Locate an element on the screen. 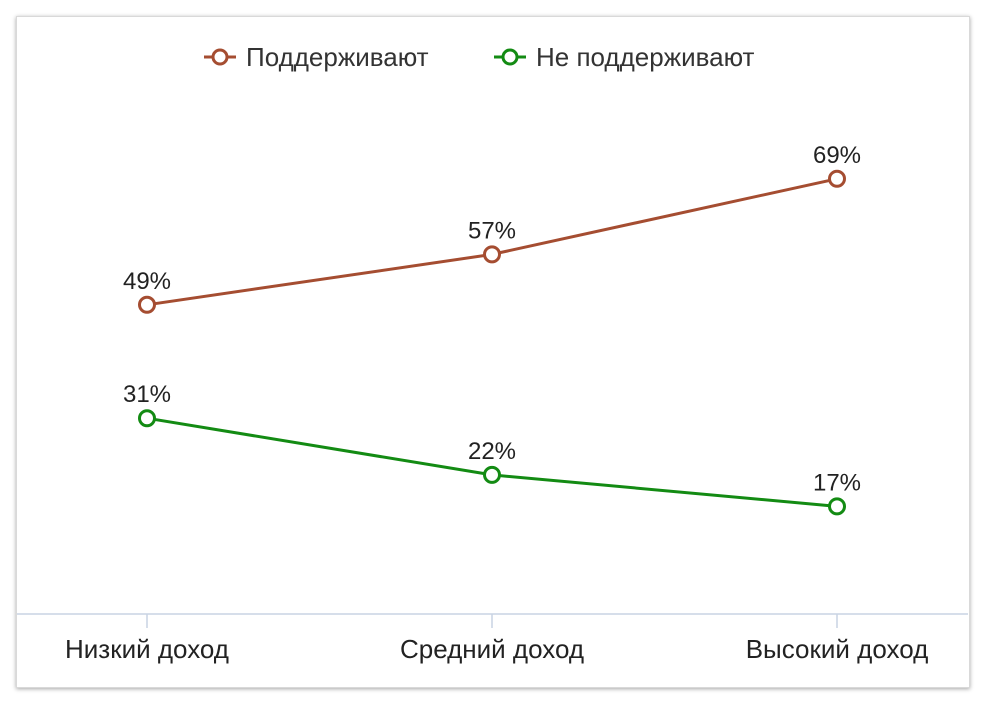 Image resolution: width=986 pixels, height=704 pixels. legend-label-support: Поддерживают is located at coordinates (337, 57).